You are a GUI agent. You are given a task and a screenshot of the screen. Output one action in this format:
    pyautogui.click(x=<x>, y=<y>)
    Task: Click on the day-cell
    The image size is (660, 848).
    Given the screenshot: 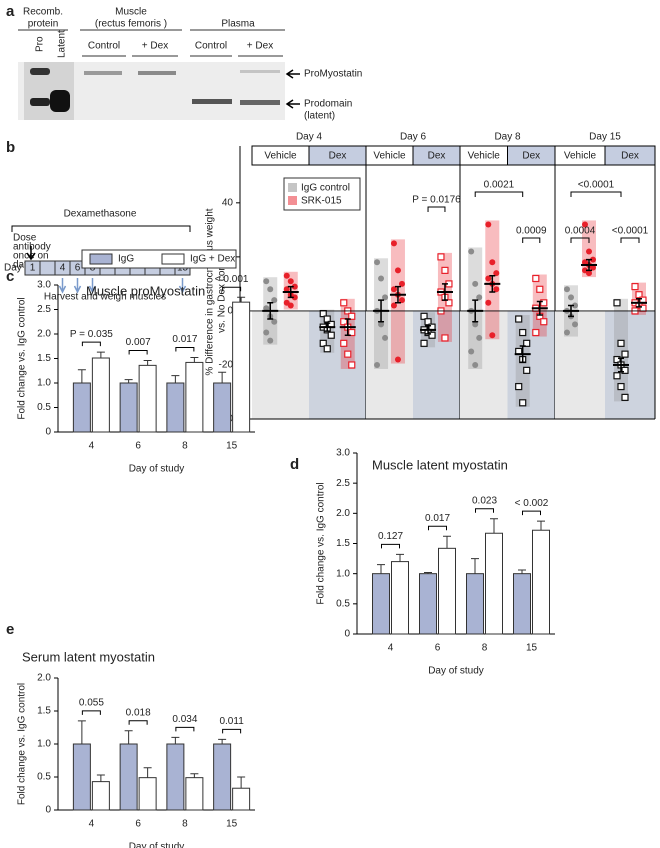 What is the action you would take?
    pyautogui.click(x=47, y=268)
    